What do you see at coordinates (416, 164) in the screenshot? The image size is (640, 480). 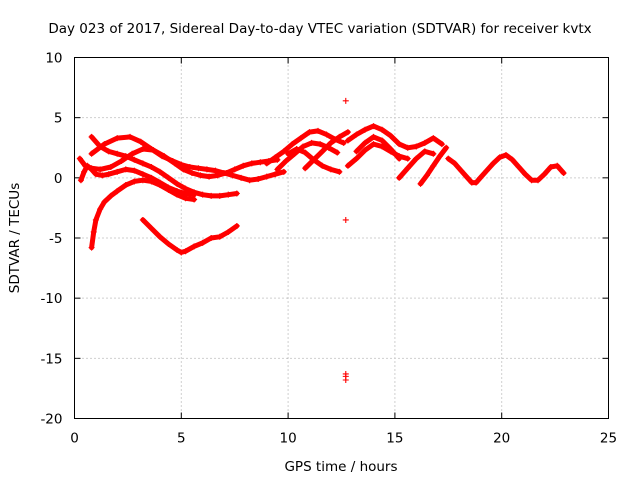 I see `series-arc-n` at bounding box center [416, 164].